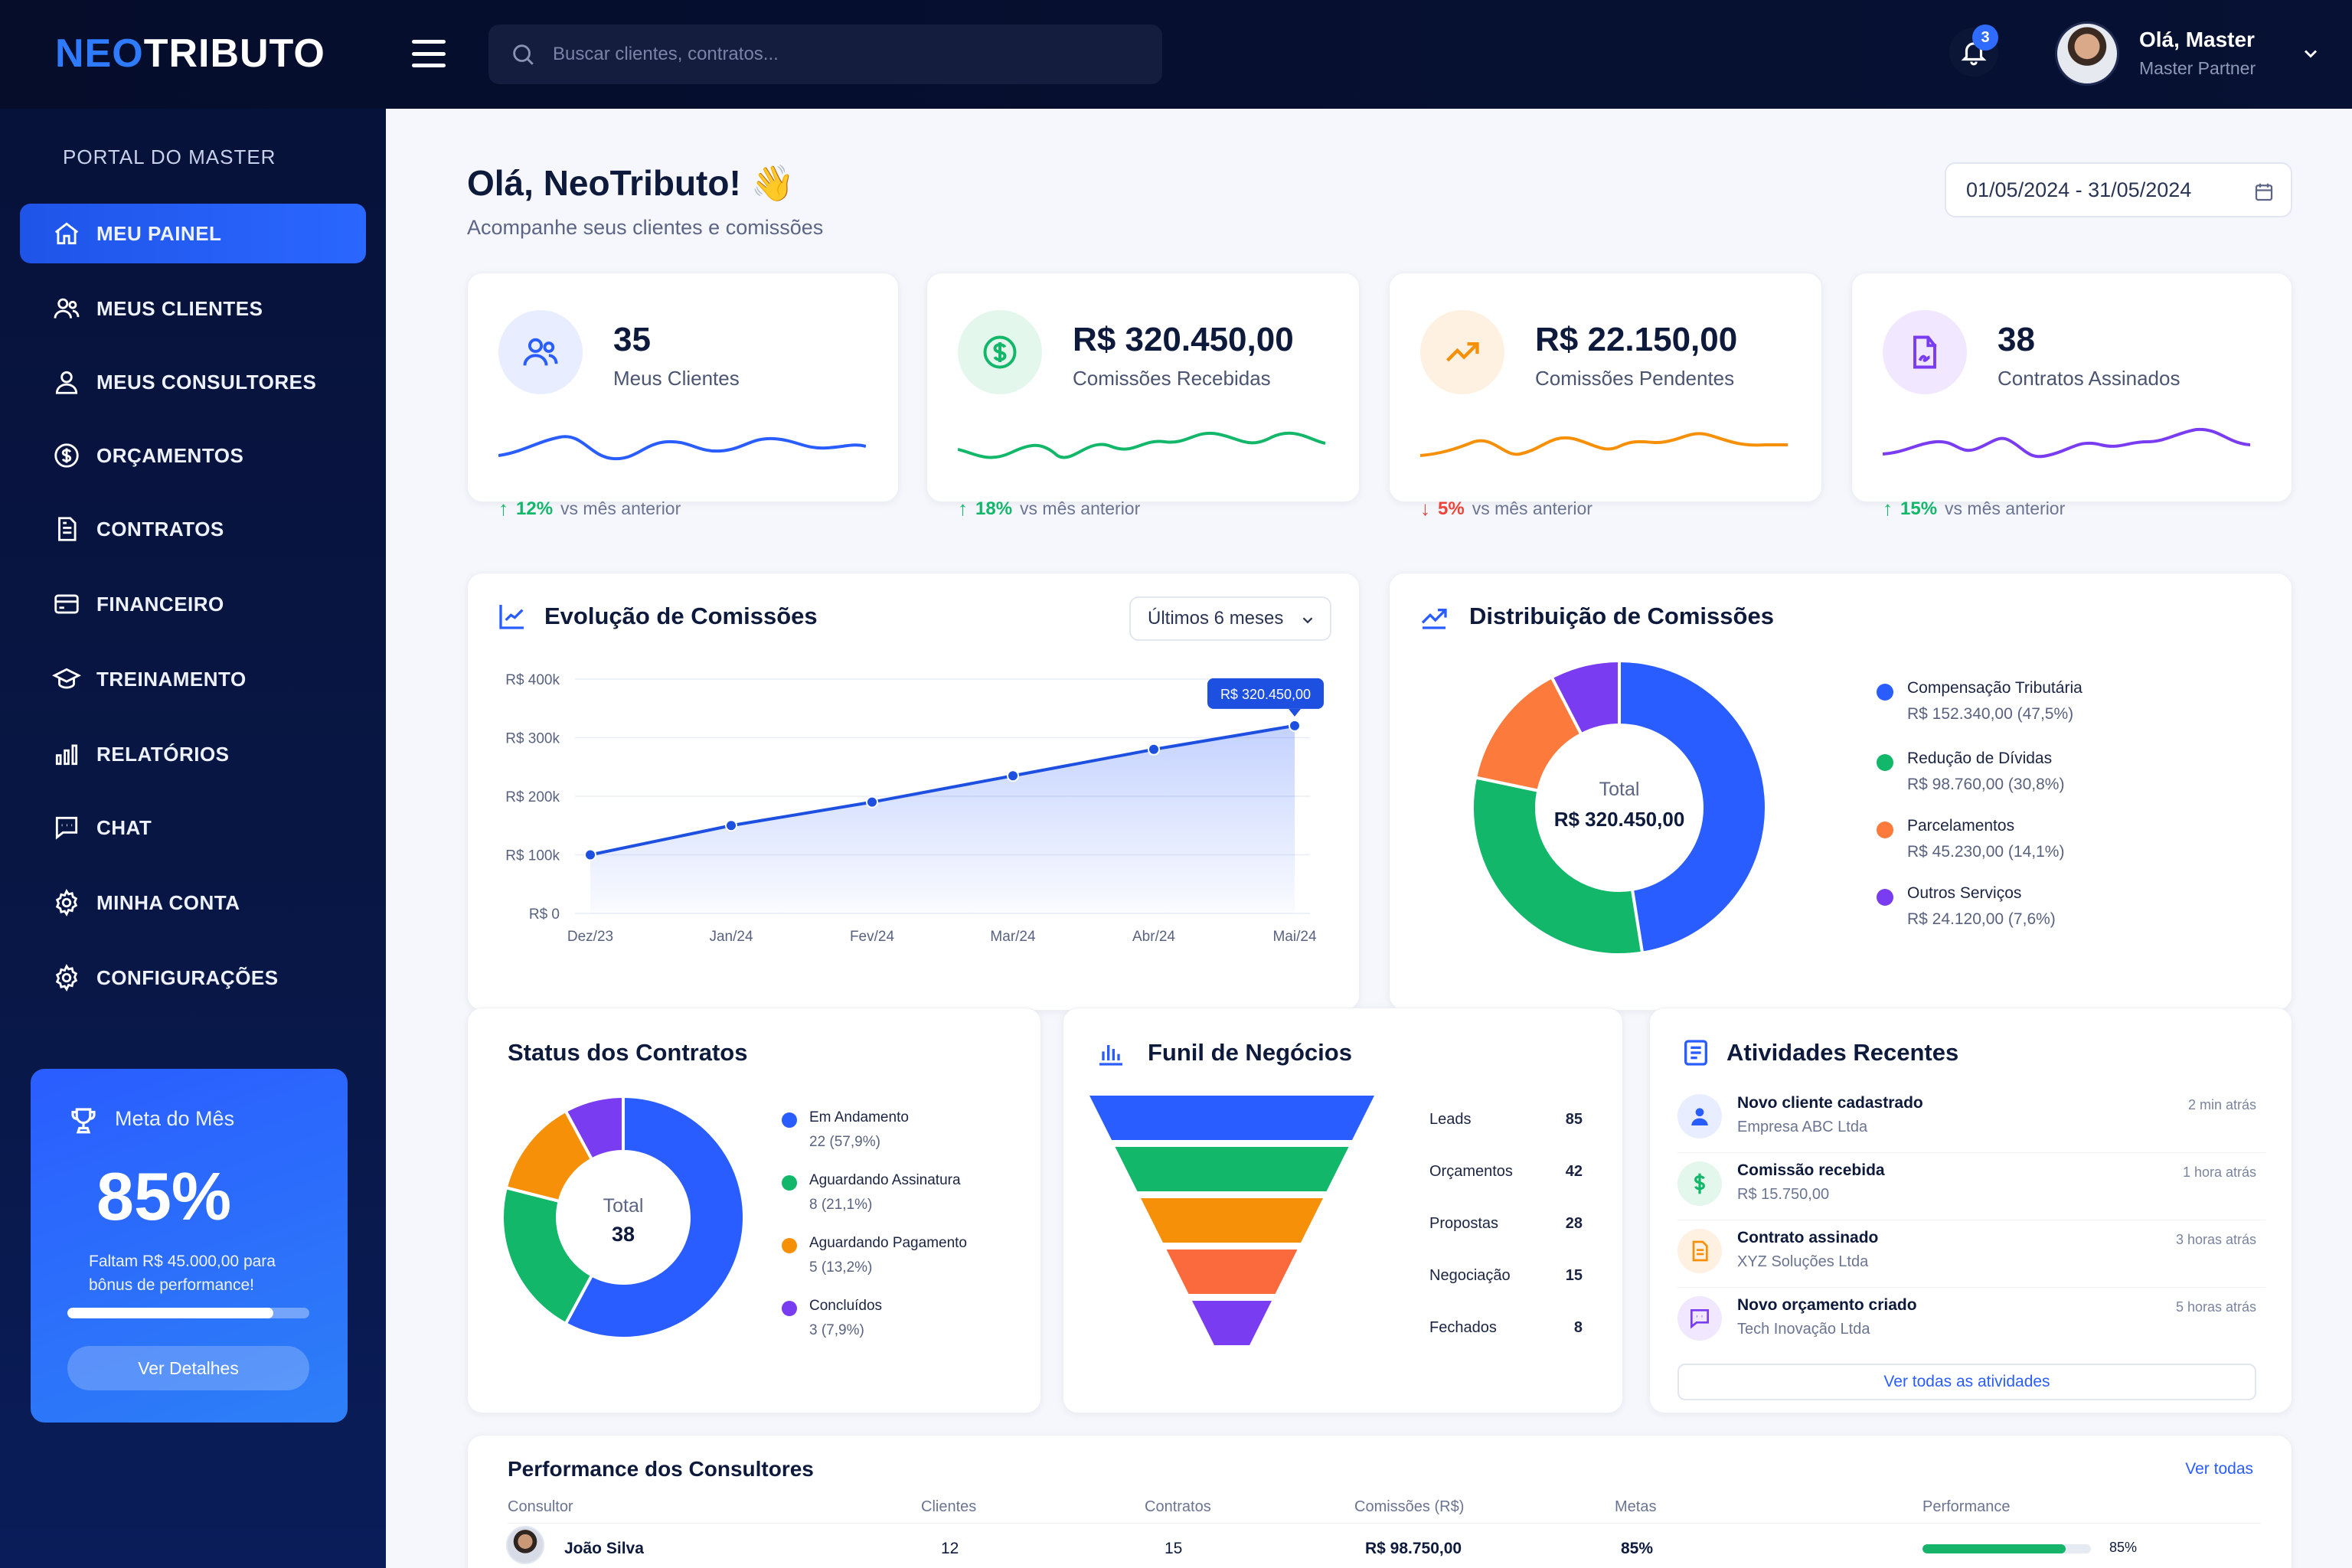 This screenshot has width=2352, height=1568. What do you see at coordinates (1013, 937) in the screenshot?
I see `x-tick-label: Mar/24` at bounding box center [1013, 937].